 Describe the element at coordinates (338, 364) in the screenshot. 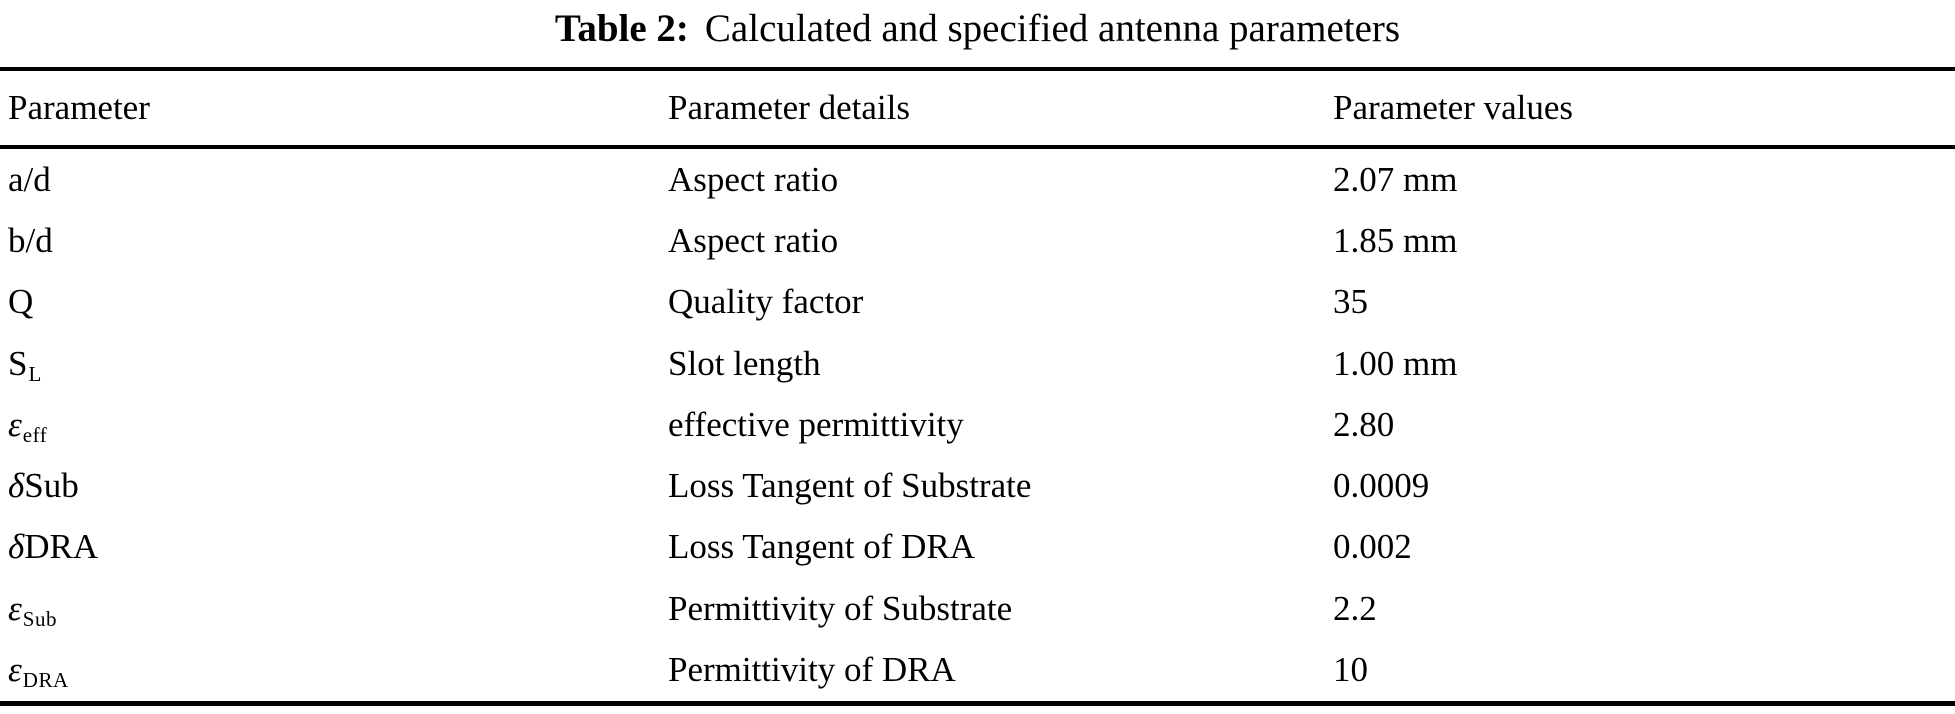

I see `parameter-cell: SL` at that location.